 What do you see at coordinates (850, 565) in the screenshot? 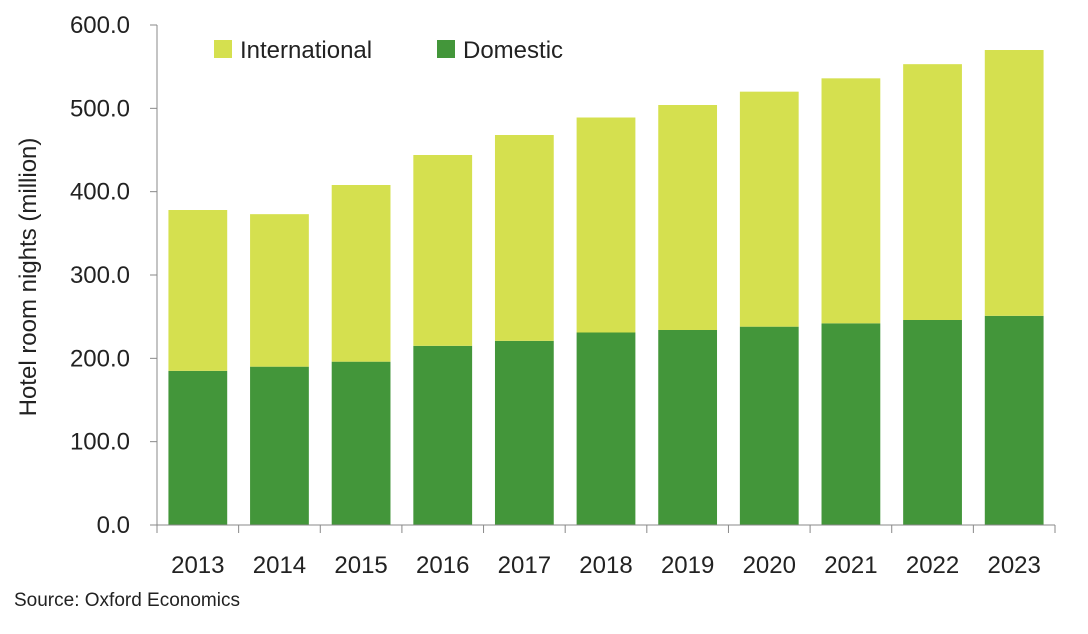
I see `x-tick-label: 2021` at bounding box center [850, 565].